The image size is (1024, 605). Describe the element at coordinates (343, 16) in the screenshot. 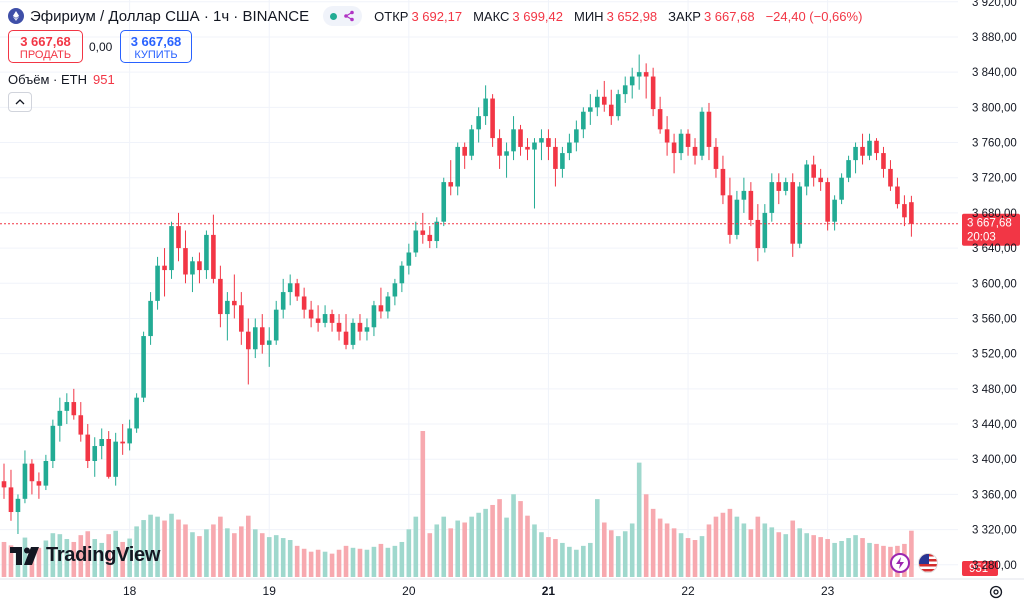

I see `status-pill` at that location.